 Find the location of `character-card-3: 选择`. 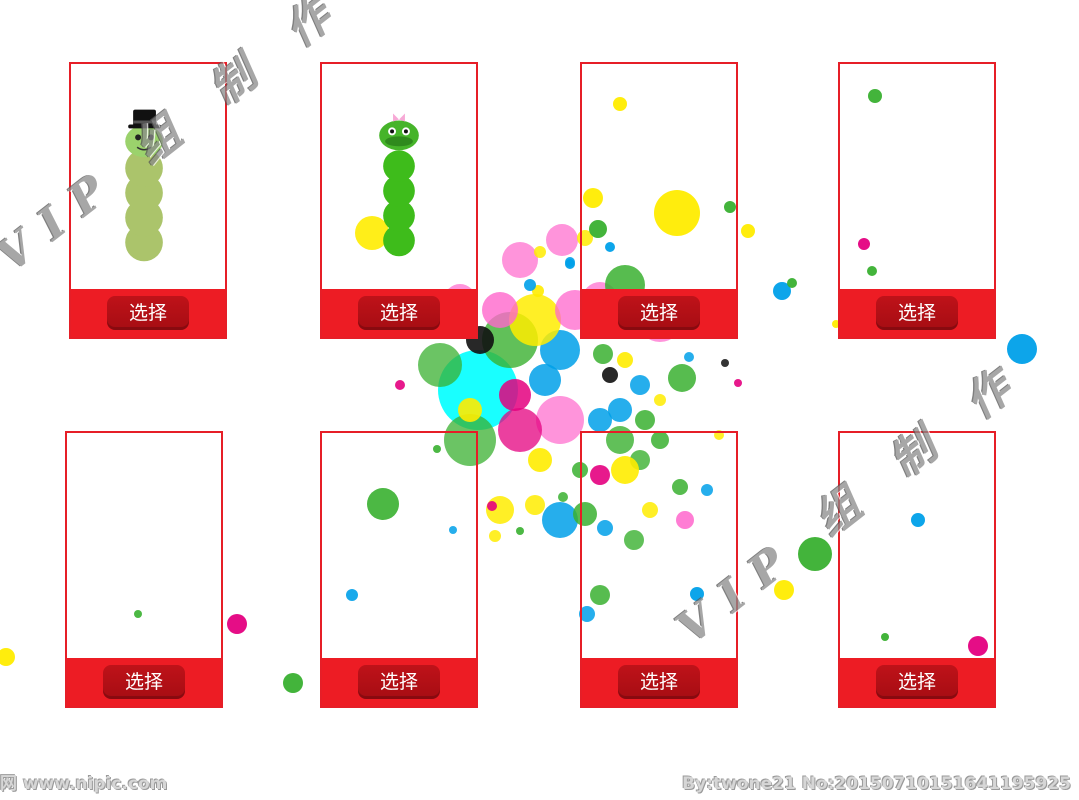

character-card-3: 选择 is located at coordinates (659, 200).